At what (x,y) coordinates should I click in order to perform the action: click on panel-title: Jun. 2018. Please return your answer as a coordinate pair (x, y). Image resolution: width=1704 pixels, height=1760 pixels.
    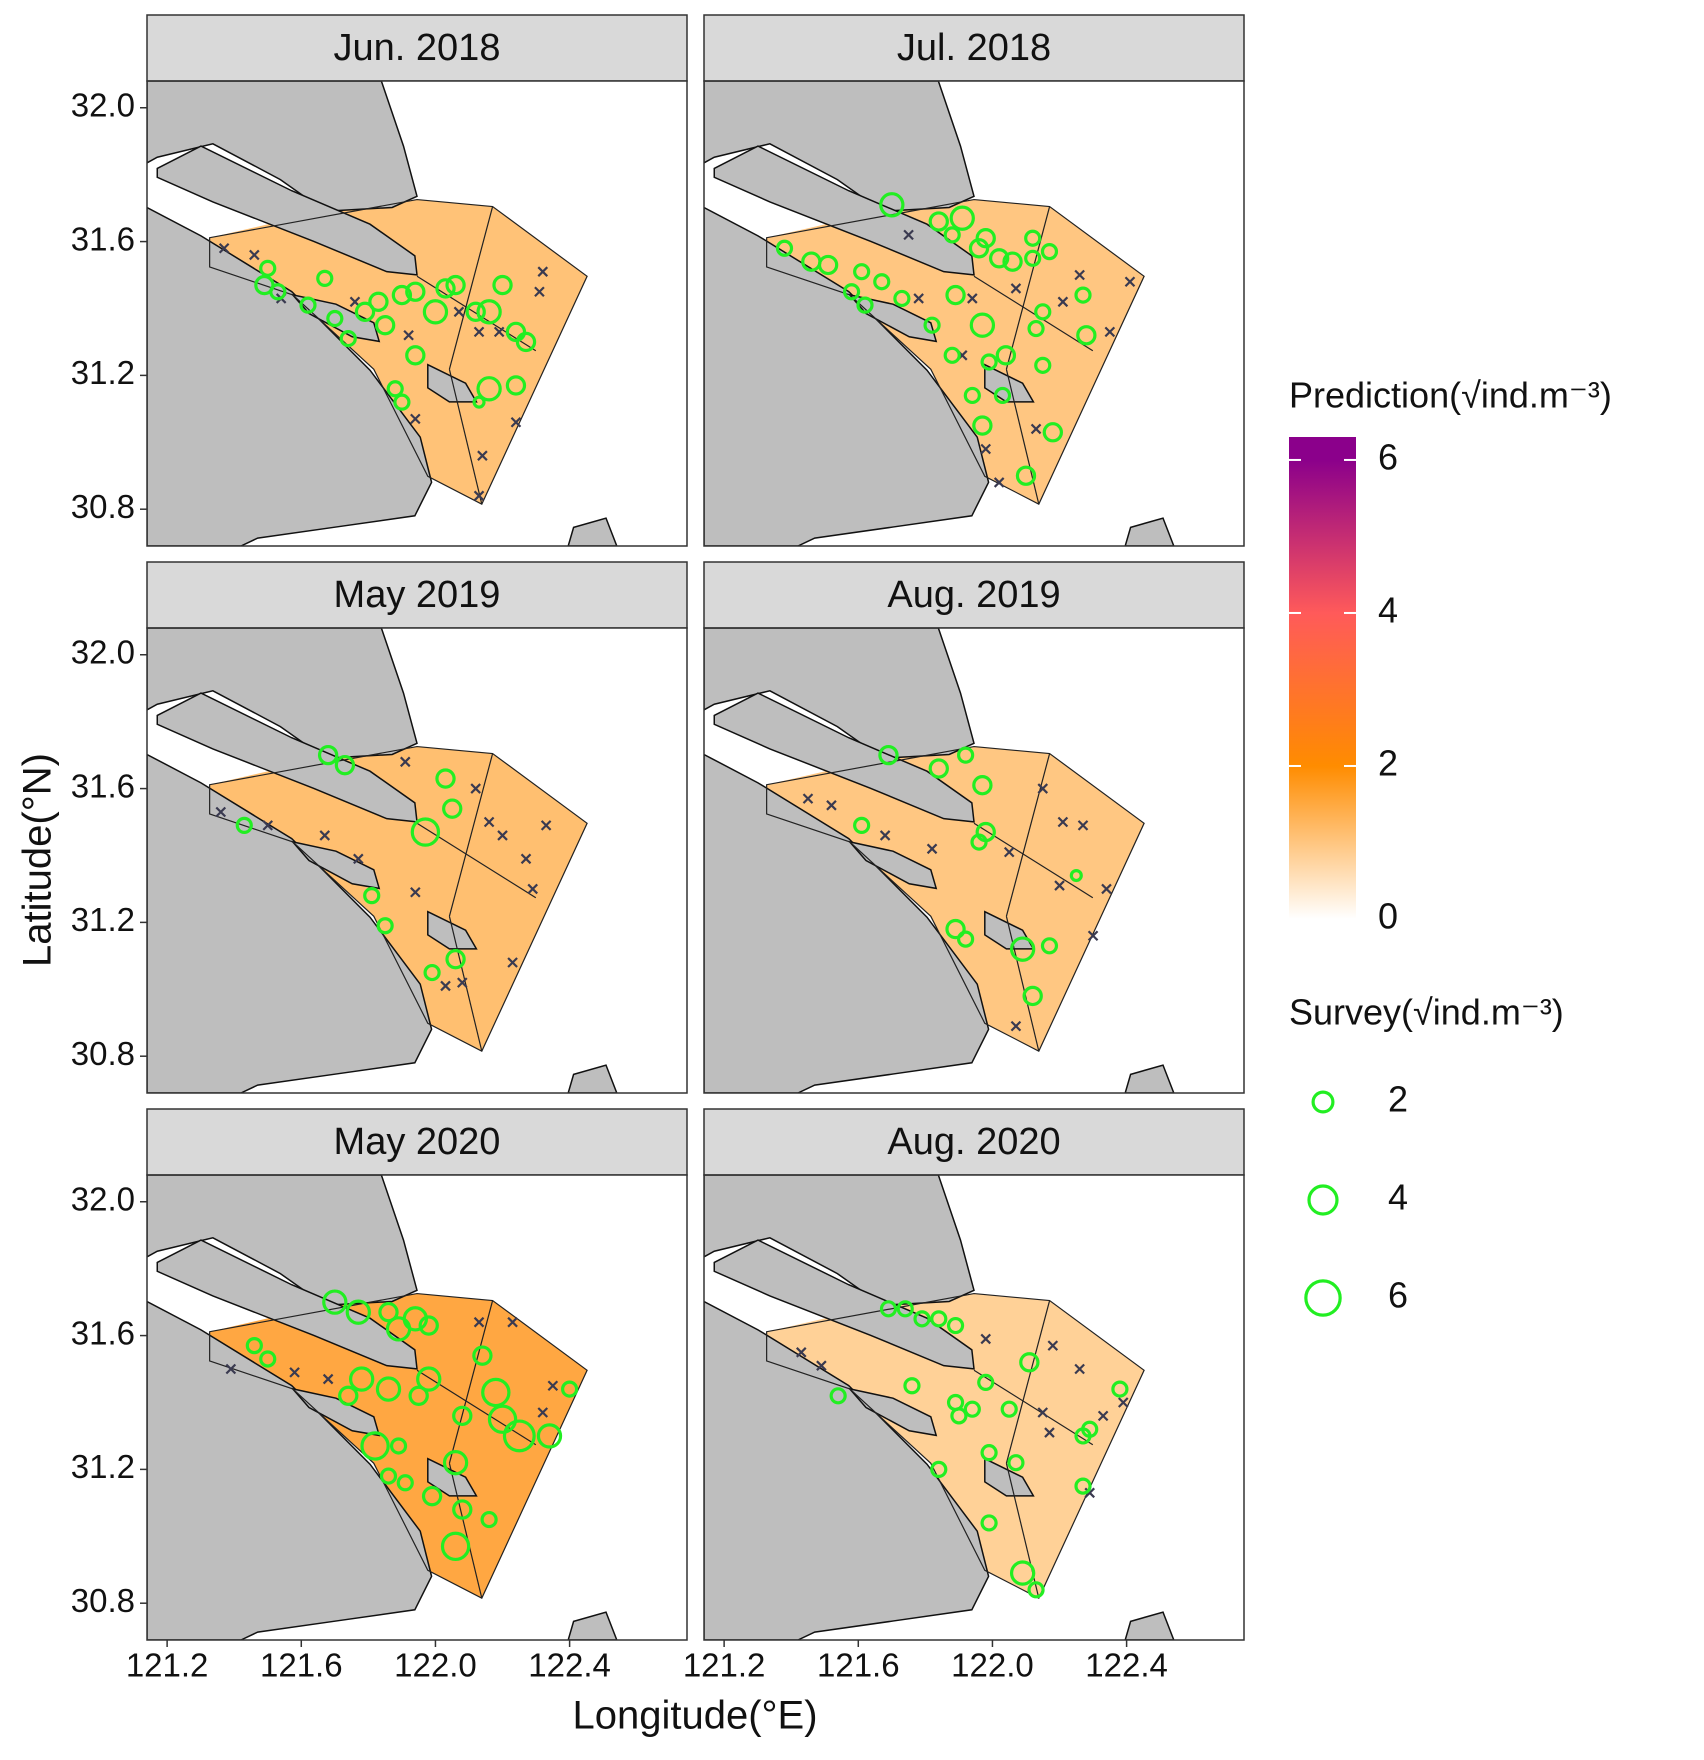
    Looking at the image, I should click on (417, 48).